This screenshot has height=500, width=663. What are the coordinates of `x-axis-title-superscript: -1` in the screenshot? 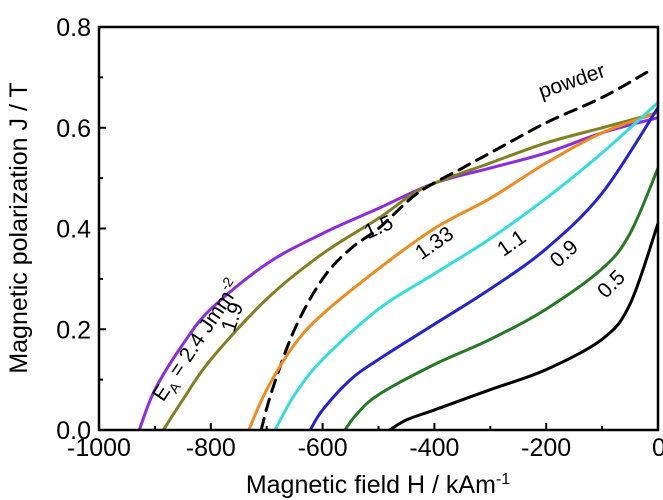 It's located at (503, 479).